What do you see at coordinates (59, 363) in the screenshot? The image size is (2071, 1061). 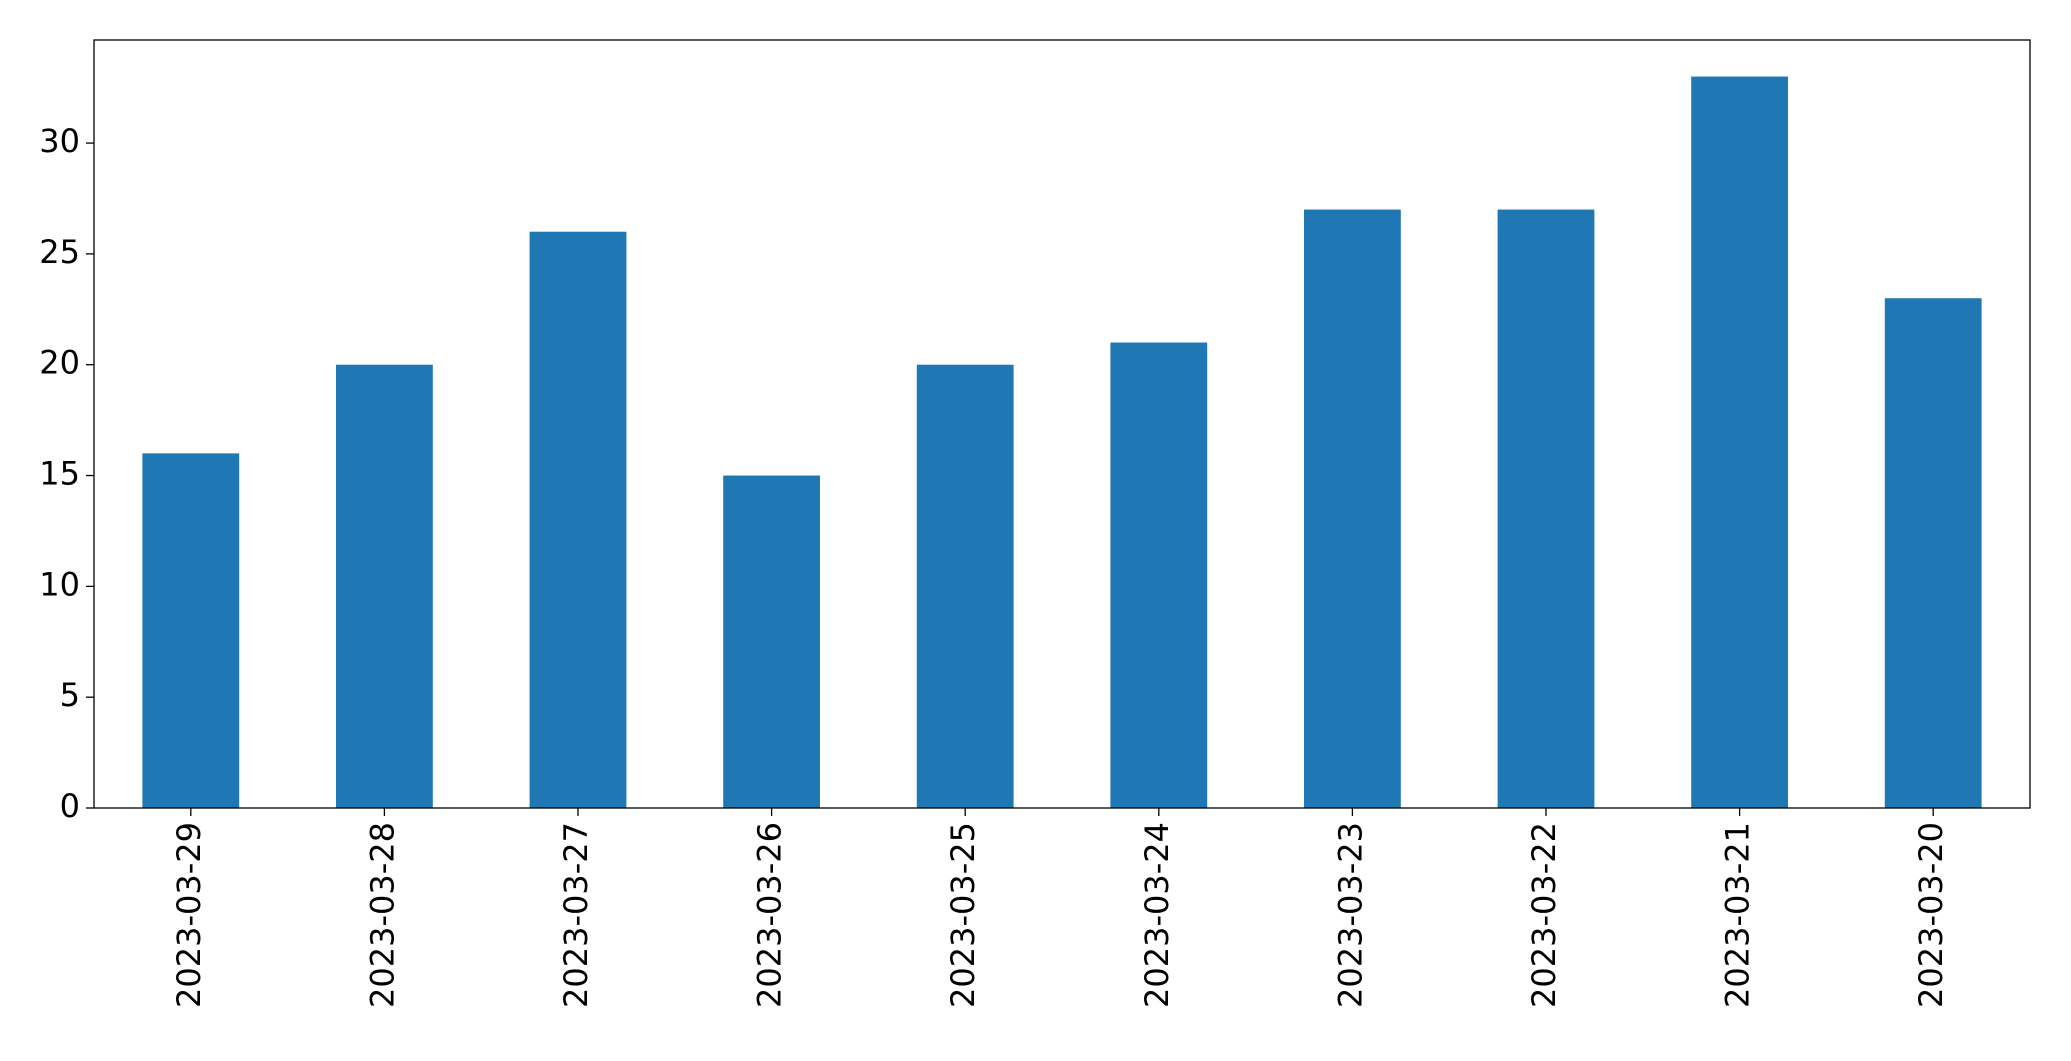 I see `y-tick-label: 20` at bounding box center [59, 363].